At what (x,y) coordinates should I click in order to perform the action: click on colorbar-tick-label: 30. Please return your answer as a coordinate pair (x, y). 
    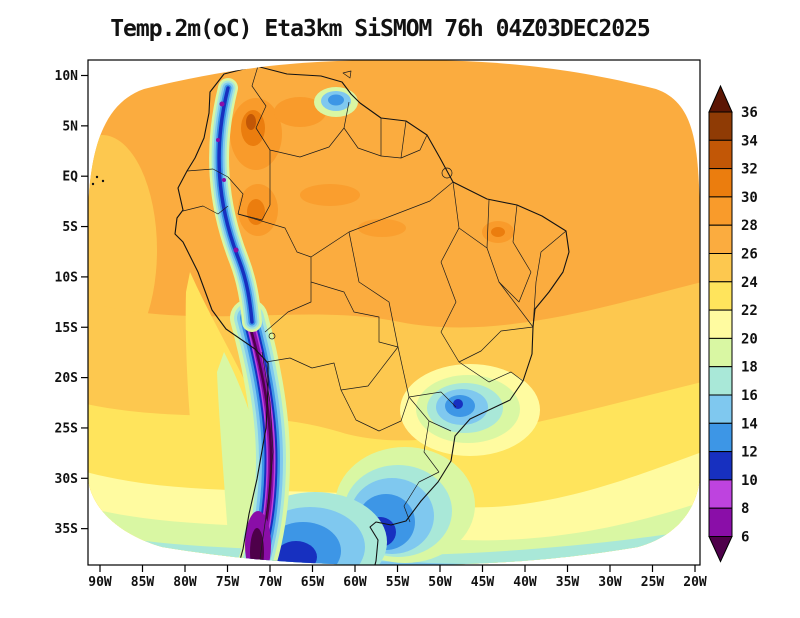
    Looking at the image, I should click on (749, 198).